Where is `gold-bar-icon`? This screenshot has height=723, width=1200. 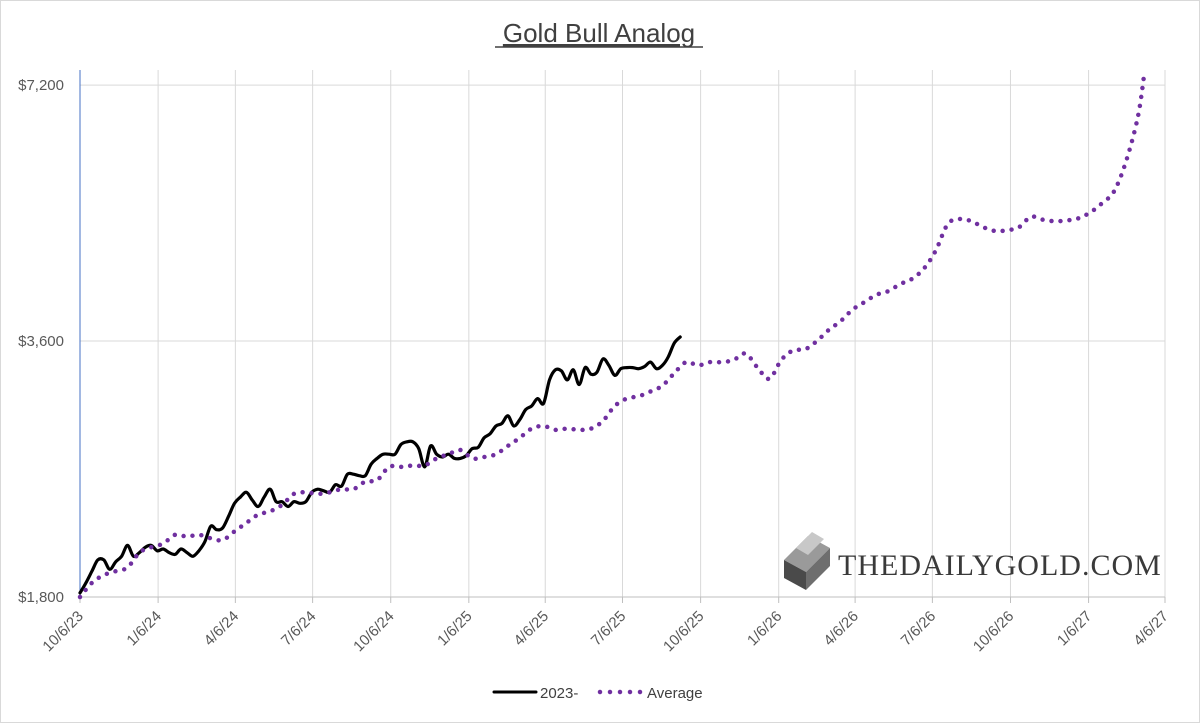
gold-bar-icon is located at coordinates (807, 561).